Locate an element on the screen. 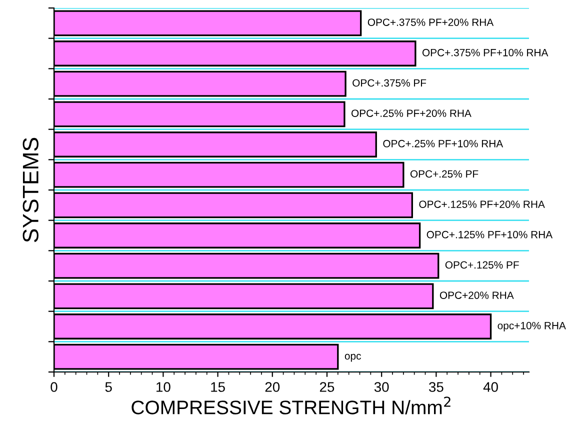  y-tick-label: OPC+.125% PF is located at coordinates (482, 265).